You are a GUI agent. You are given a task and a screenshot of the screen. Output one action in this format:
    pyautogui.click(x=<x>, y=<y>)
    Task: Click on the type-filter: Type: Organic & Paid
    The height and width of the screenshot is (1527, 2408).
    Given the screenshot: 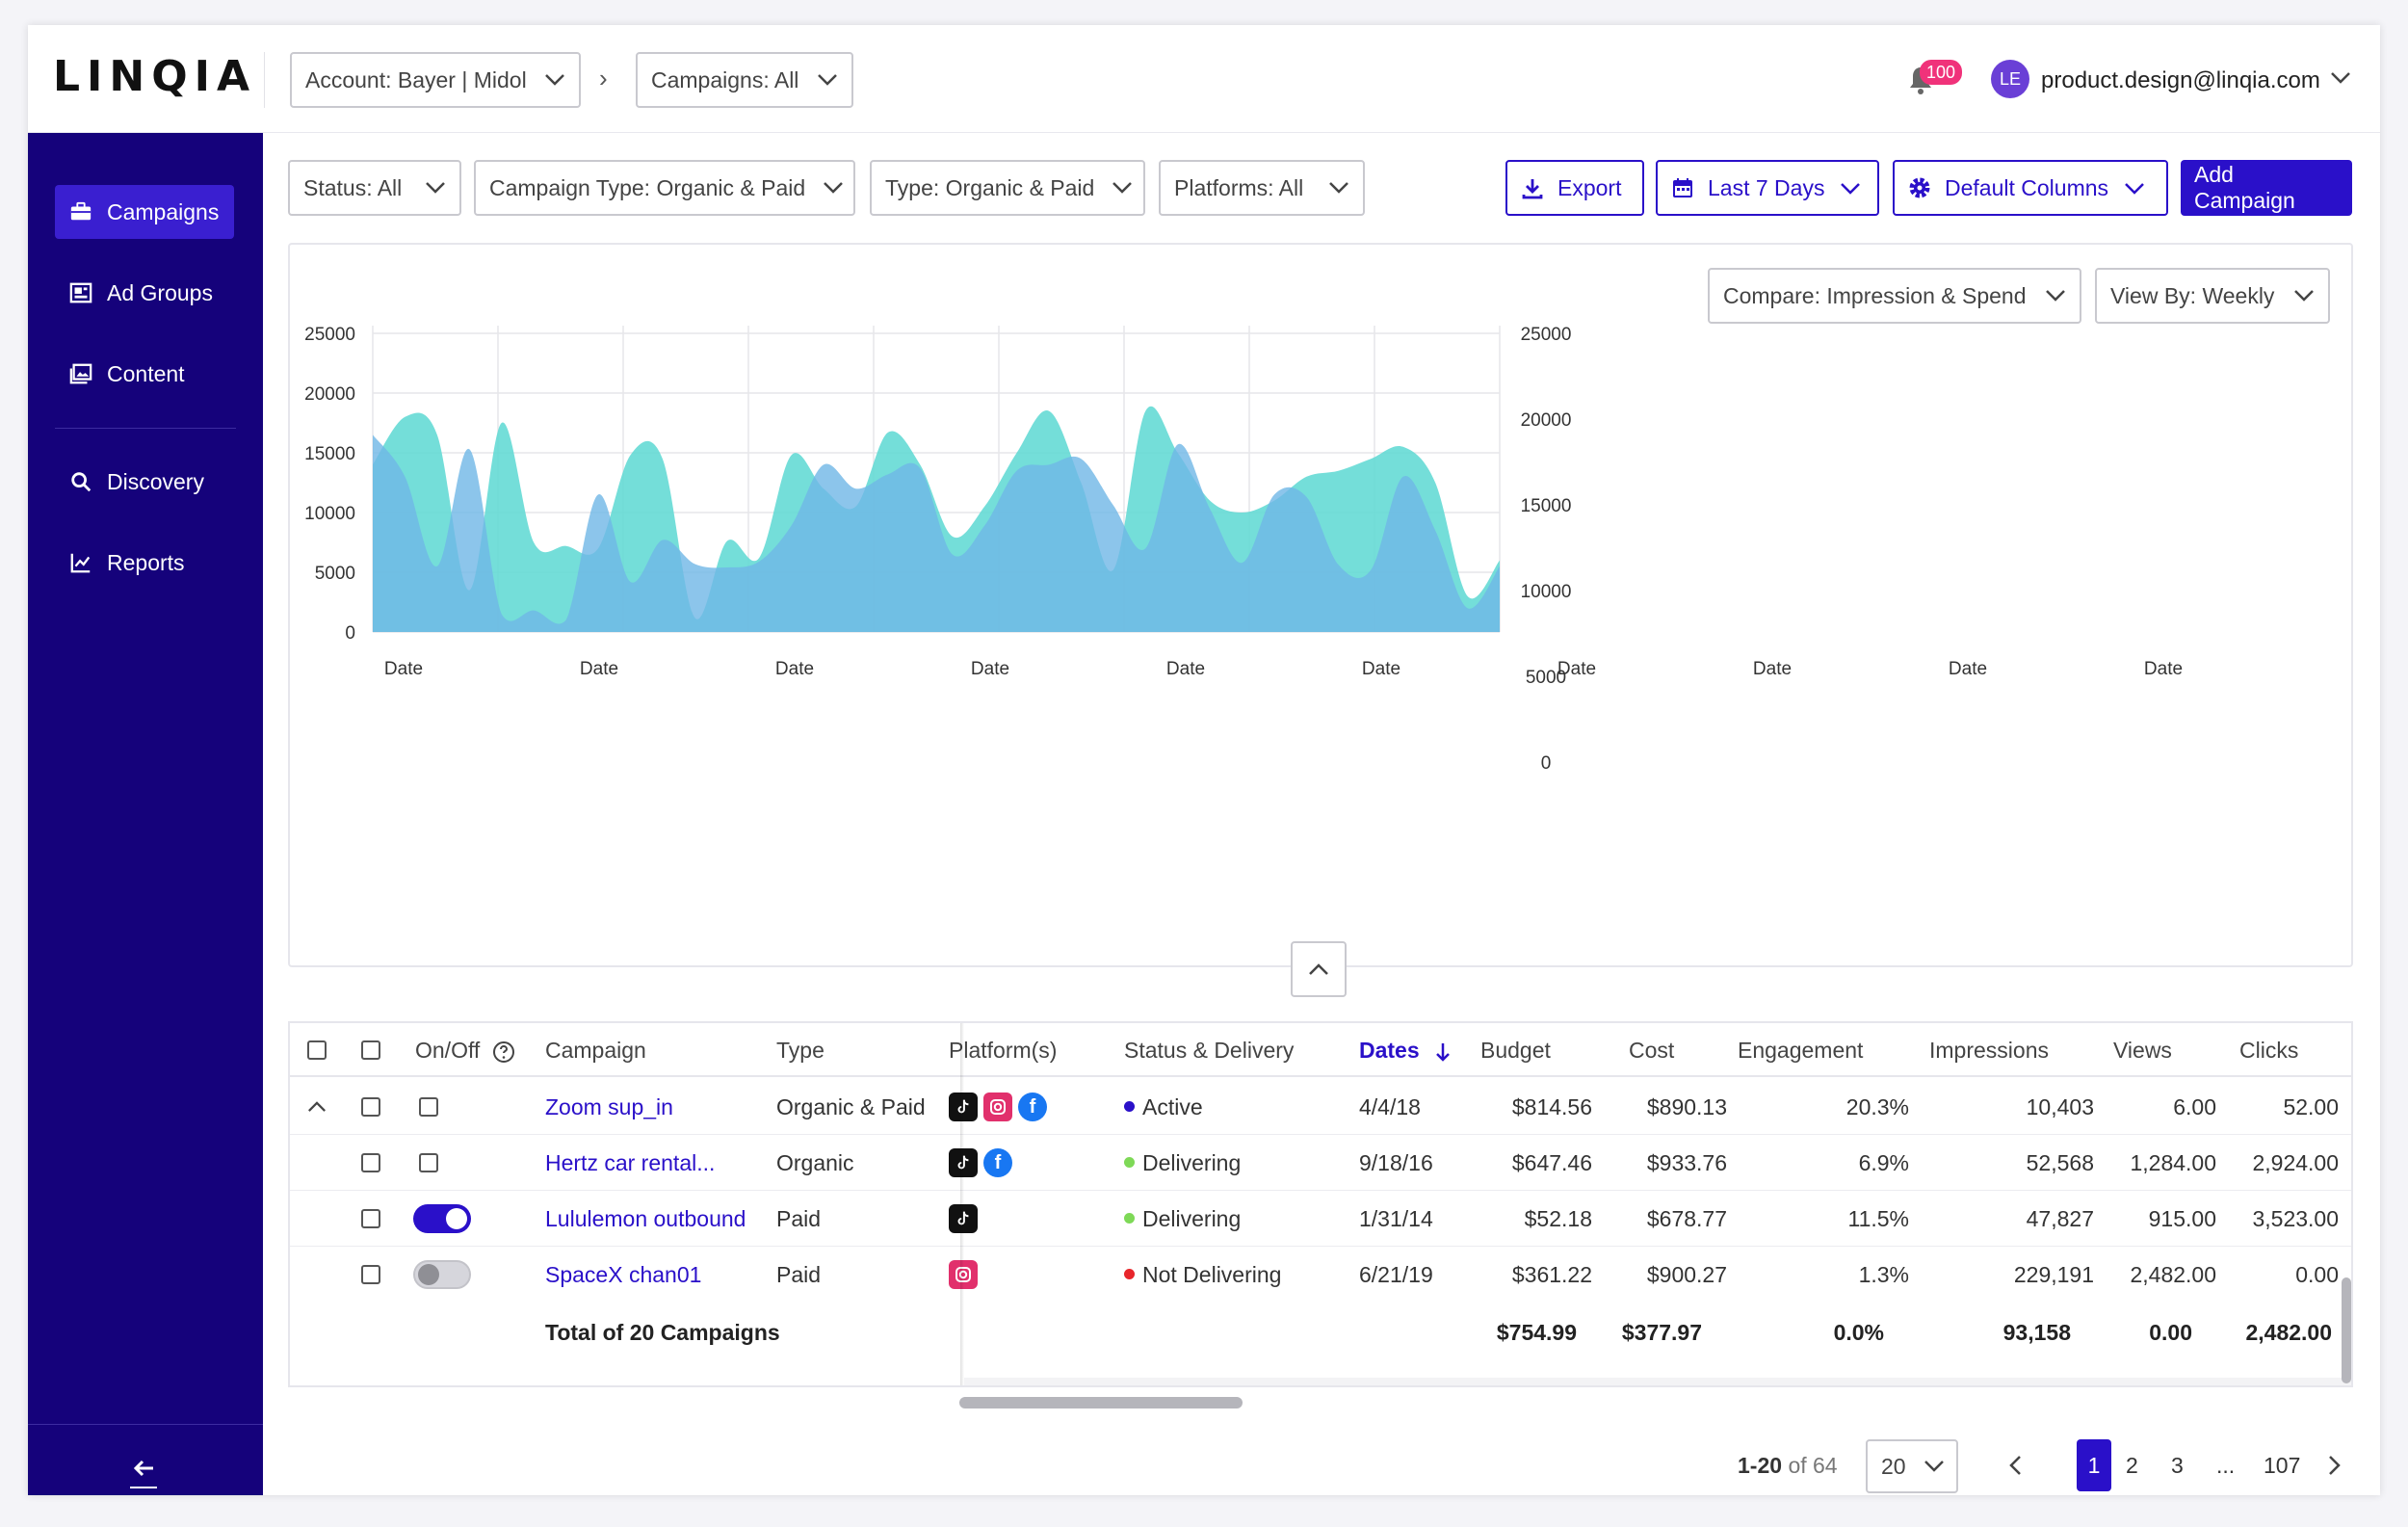 What is the action you would take?
    pyautogui.click(x=1007, y=188)
    